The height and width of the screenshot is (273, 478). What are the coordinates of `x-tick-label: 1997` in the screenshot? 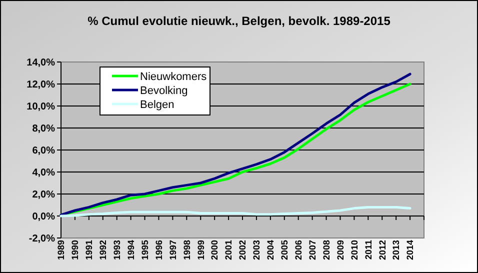 It's located at (173, 250).